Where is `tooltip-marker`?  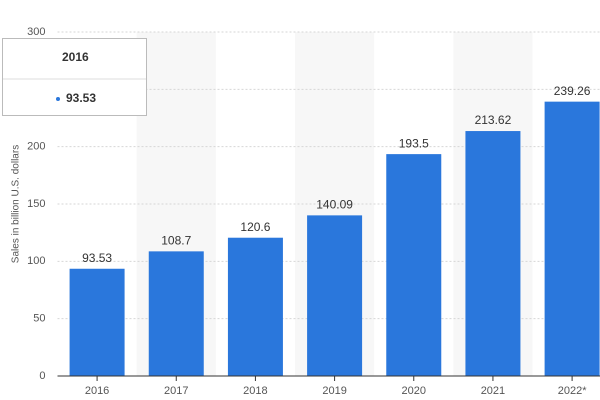
tooltip-marker is located at coordinates (58, 99).